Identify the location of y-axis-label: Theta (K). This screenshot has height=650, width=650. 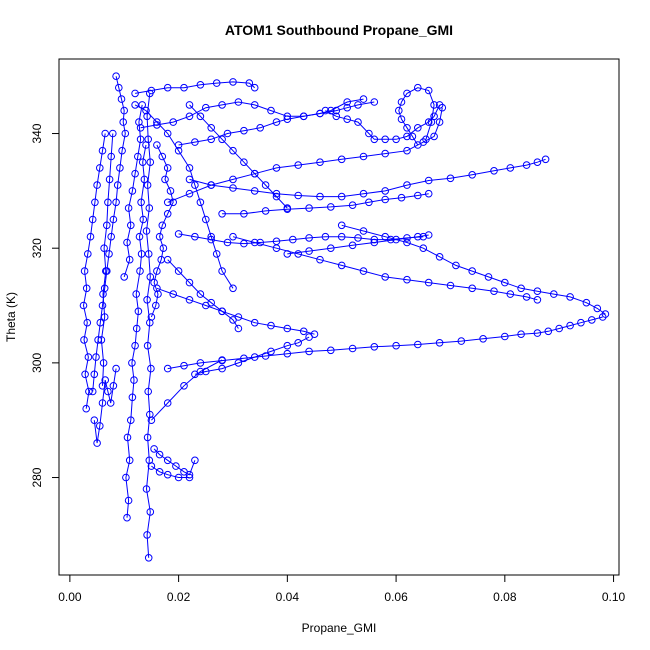
(11, 317).